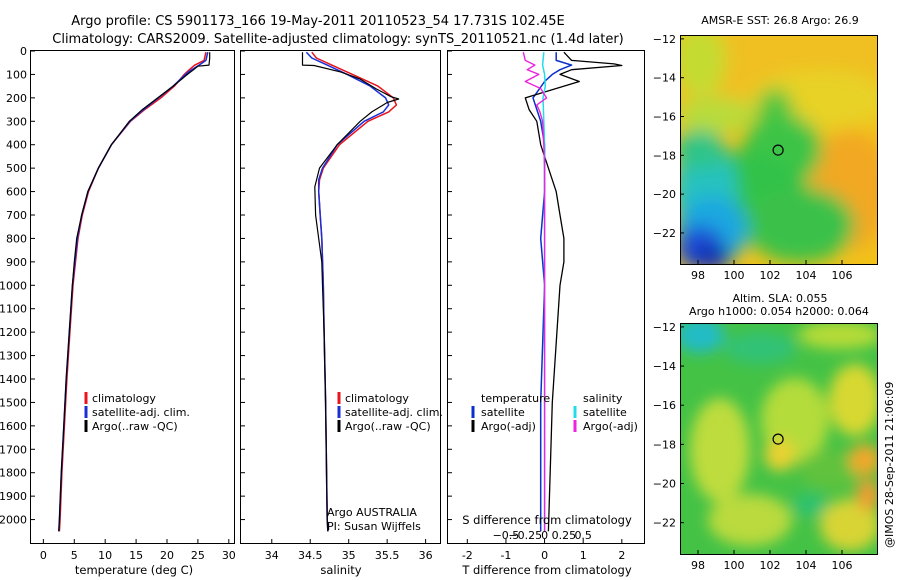  I want to click on x-tick-label: 34.5, so click(310, 555).